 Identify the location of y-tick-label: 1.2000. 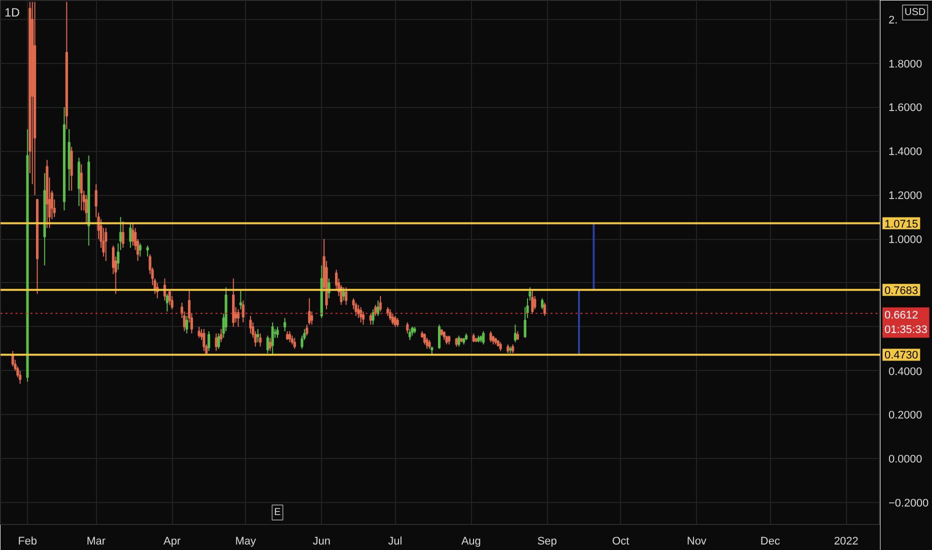
(905, 196).